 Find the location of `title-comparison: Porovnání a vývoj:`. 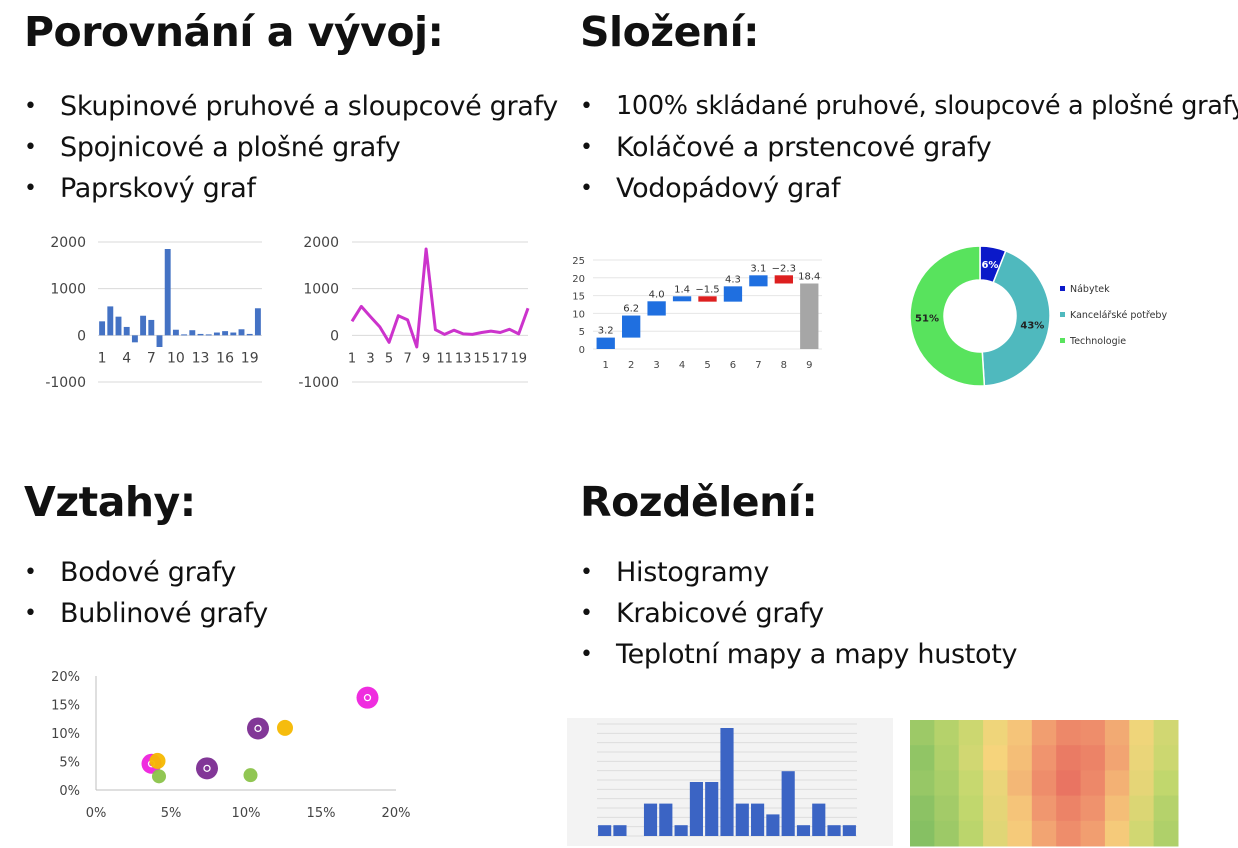

title-comparison: Porovnání a vývoj: is located at coordinates (234, 32).